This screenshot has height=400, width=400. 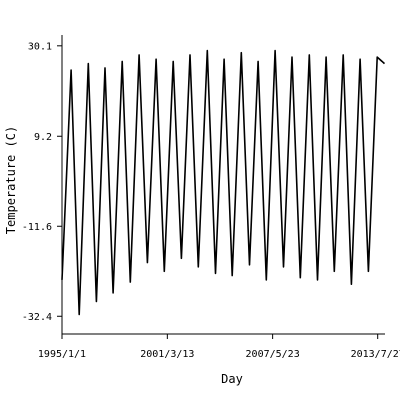 What do you see at coordinates (40, 46) in the screenshot?
I see `y-tick-label: 30.1` at bounding box center [40, 46].